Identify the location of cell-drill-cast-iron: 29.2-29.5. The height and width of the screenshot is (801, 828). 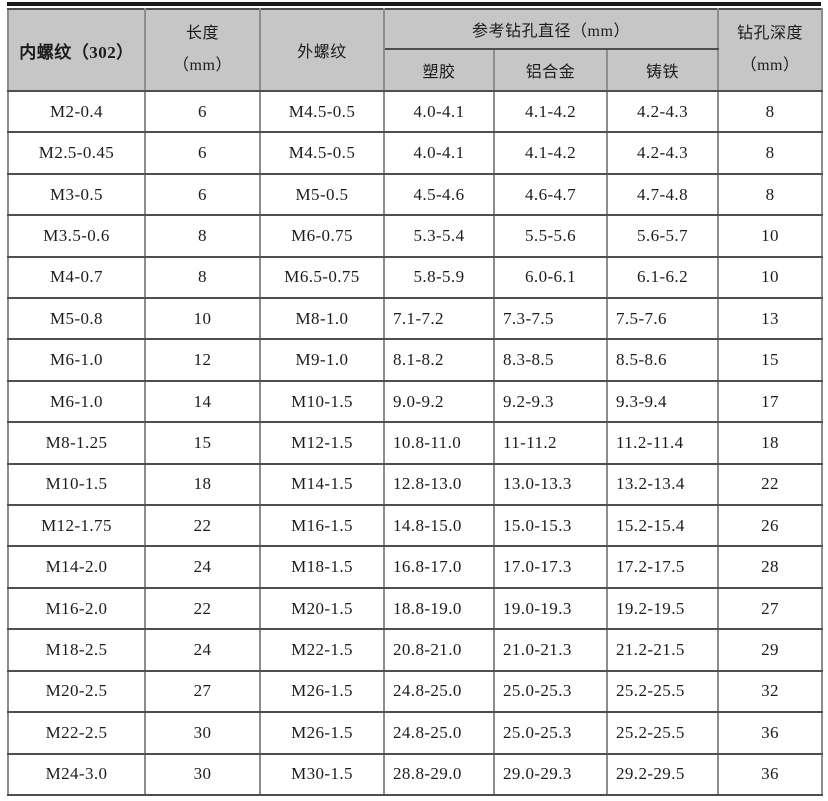
(662, 774).